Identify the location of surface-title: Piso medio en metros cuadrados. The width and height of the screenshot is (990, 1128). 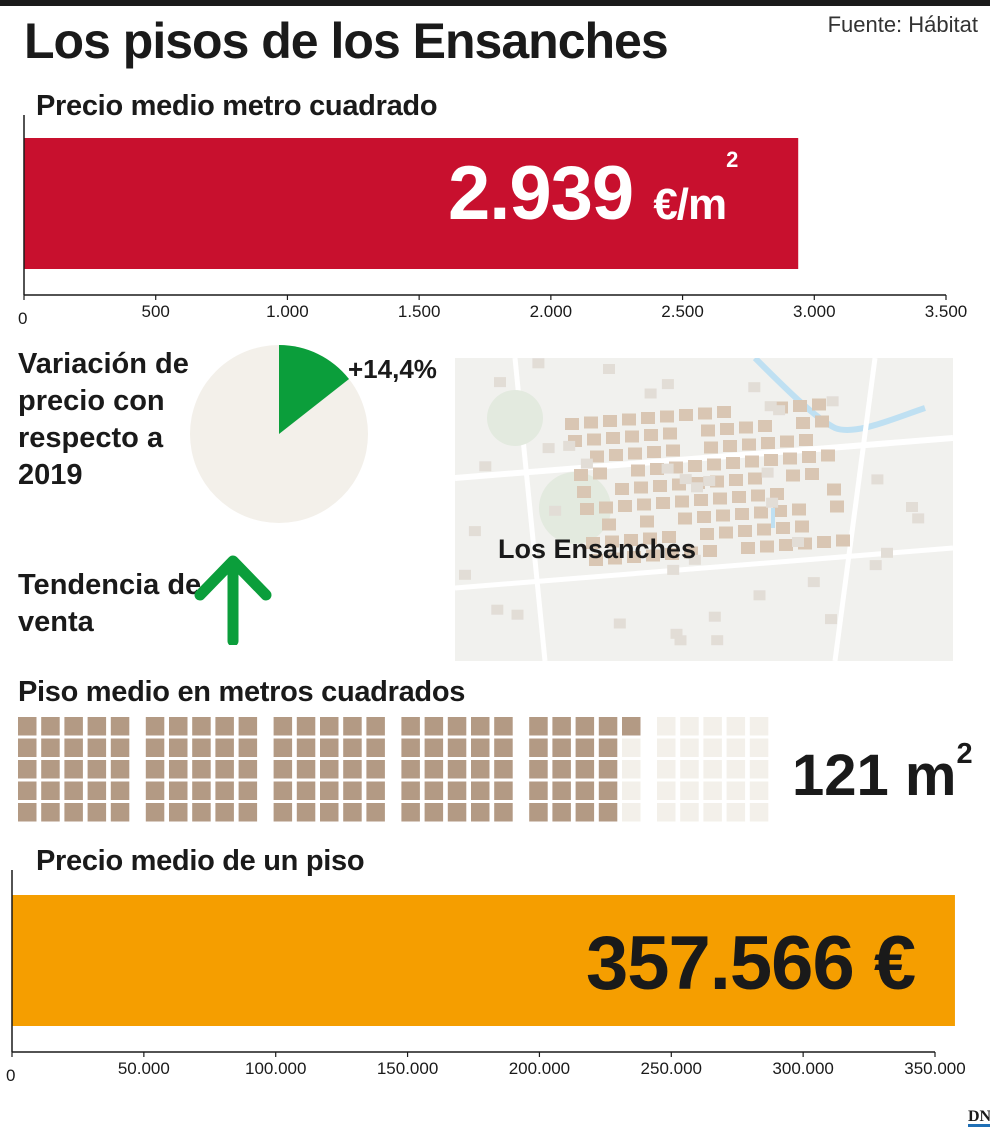
(242, 692).